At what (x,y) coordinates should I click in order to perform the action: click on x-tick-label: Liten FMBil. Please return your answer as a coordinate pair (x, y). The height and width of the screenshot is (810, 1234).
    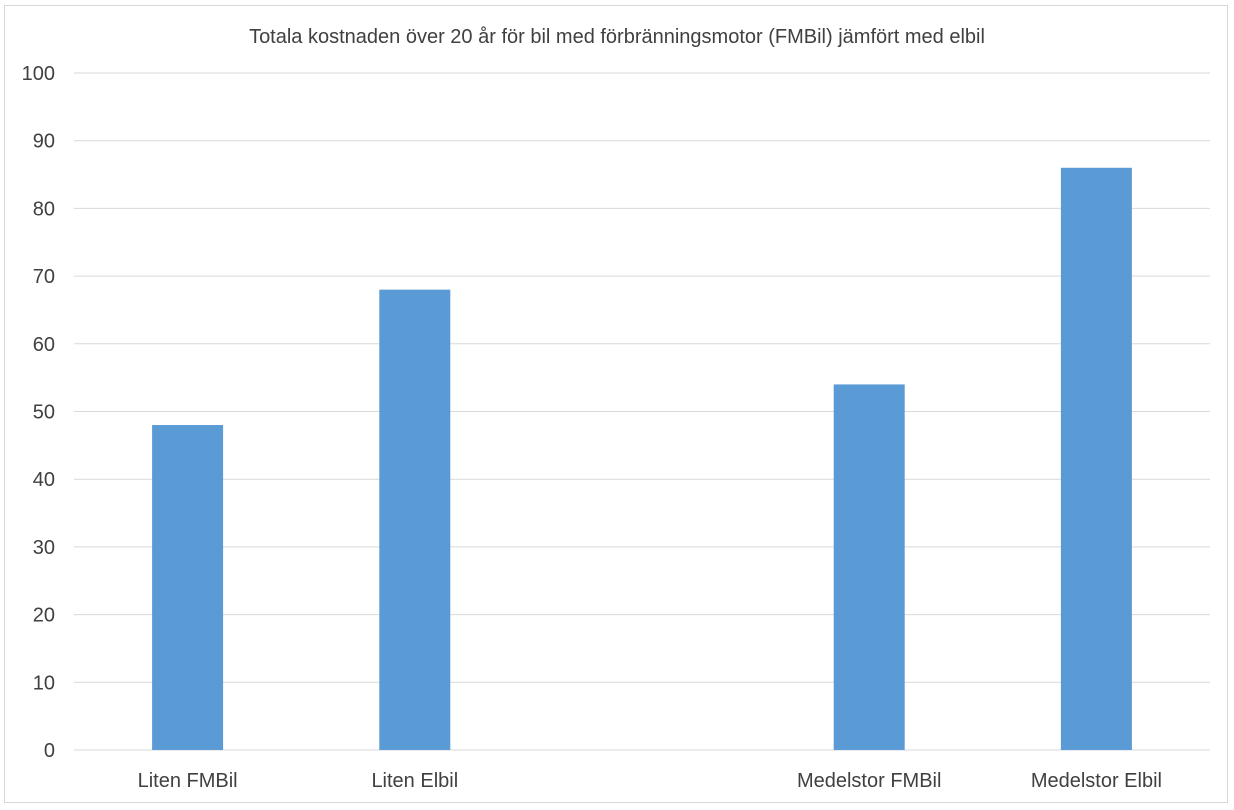
    Looking at the image, I should click on (188, 781).